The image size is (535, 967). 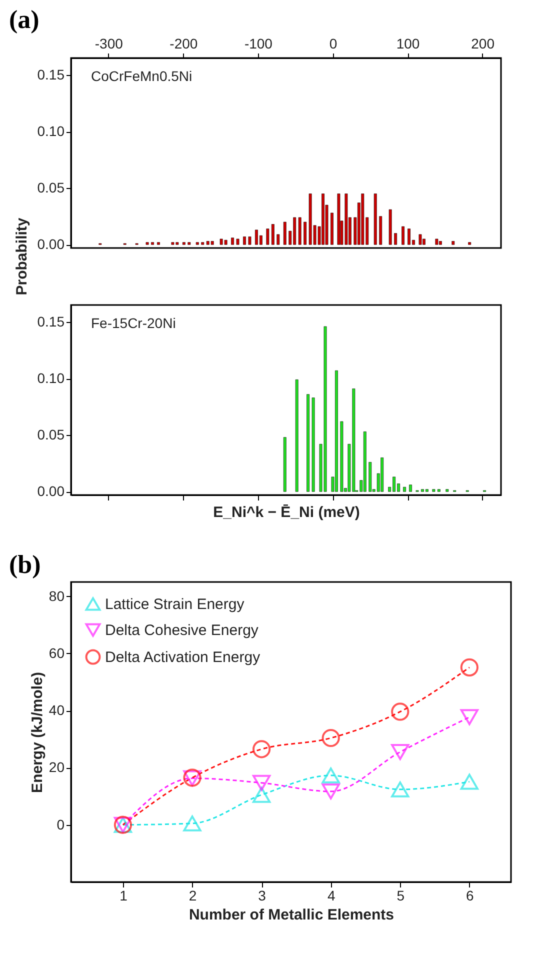 I want to click on x-tick-label: 5, so click(x=400, y=896).